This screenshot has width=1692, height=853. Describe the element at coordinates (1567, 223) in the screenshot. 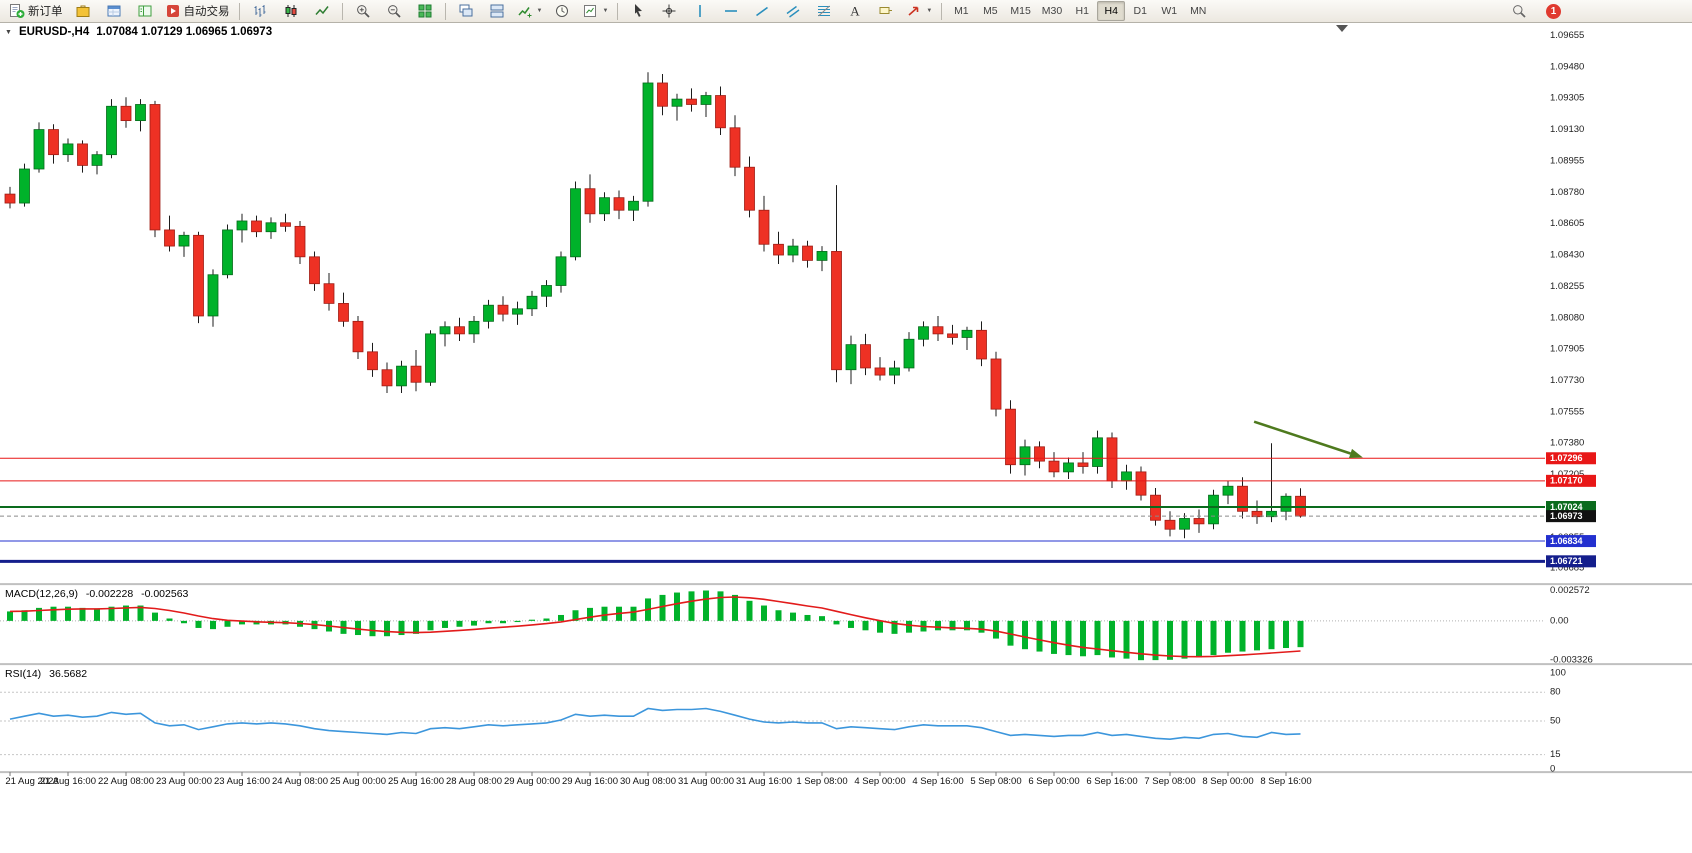

I see `price-tick: 1.08605` at that location.